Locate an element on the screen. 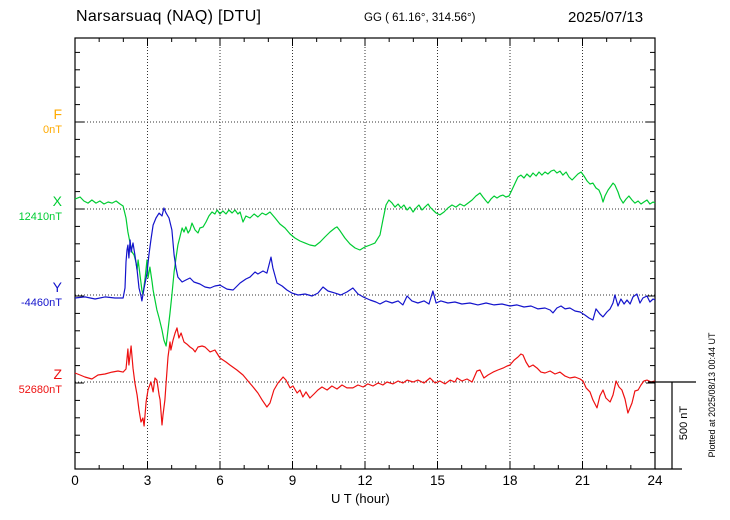  x-tick-label-3: 3 is located at coordinates (147, 480).